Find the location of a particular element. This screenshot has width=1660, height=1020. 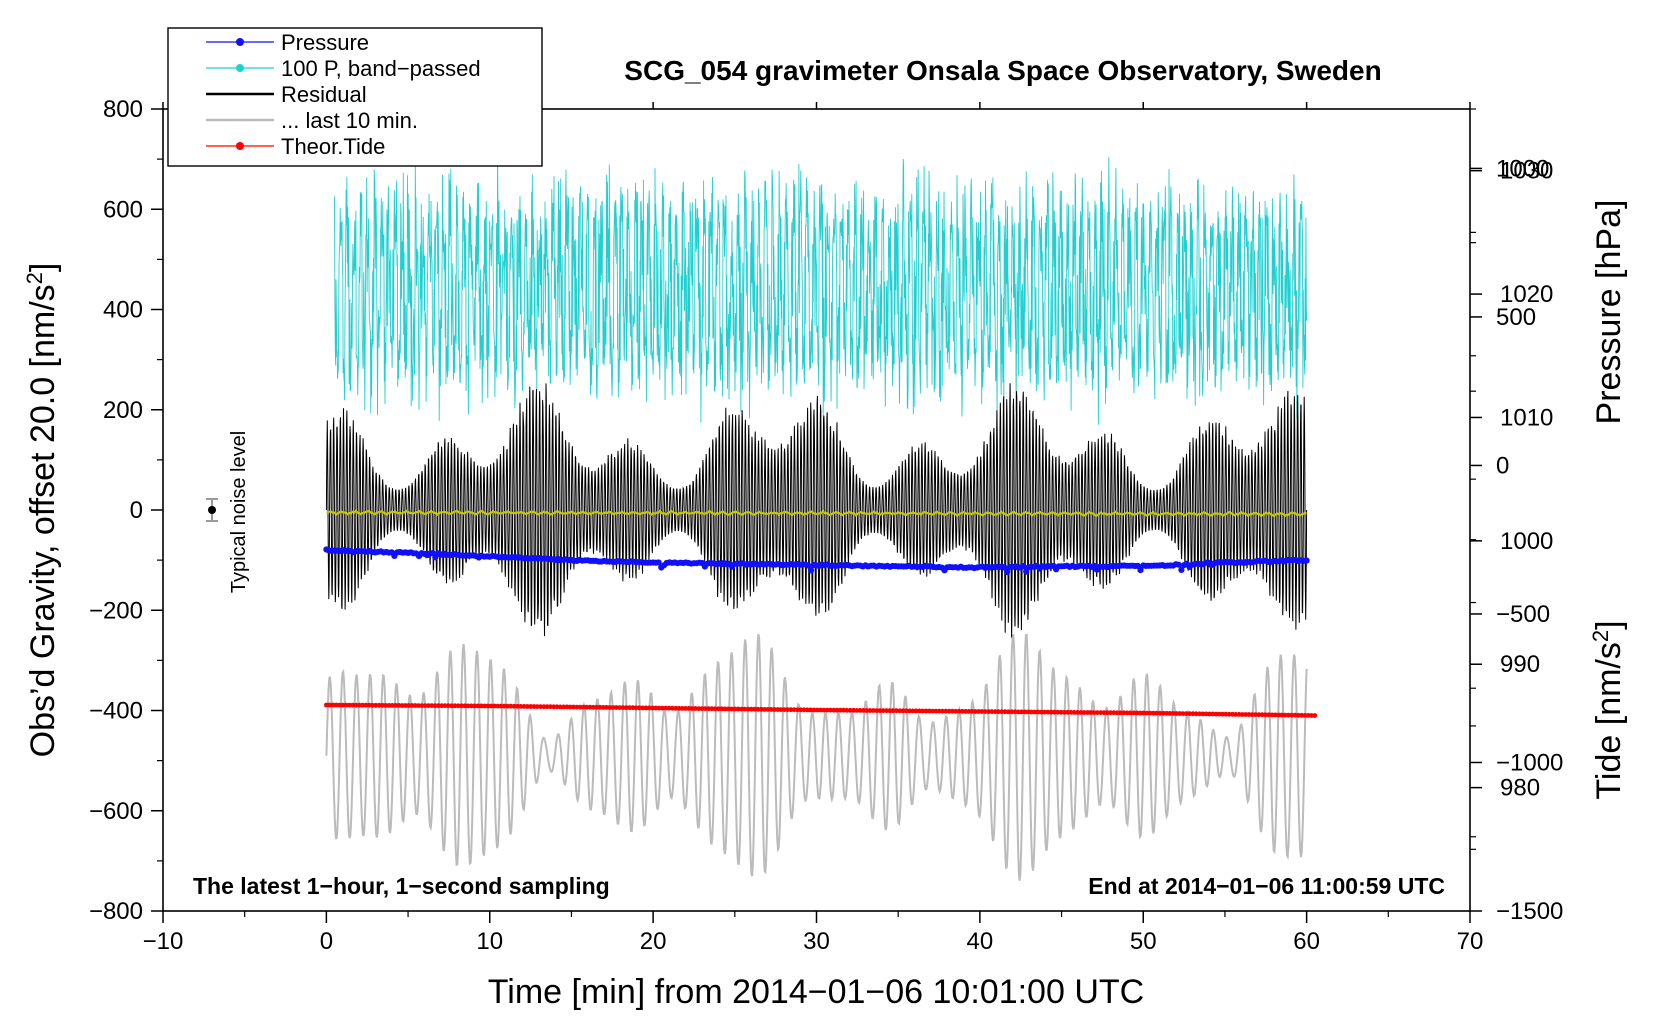

x-tick-label: −10 is located at coordinates (163, 941).